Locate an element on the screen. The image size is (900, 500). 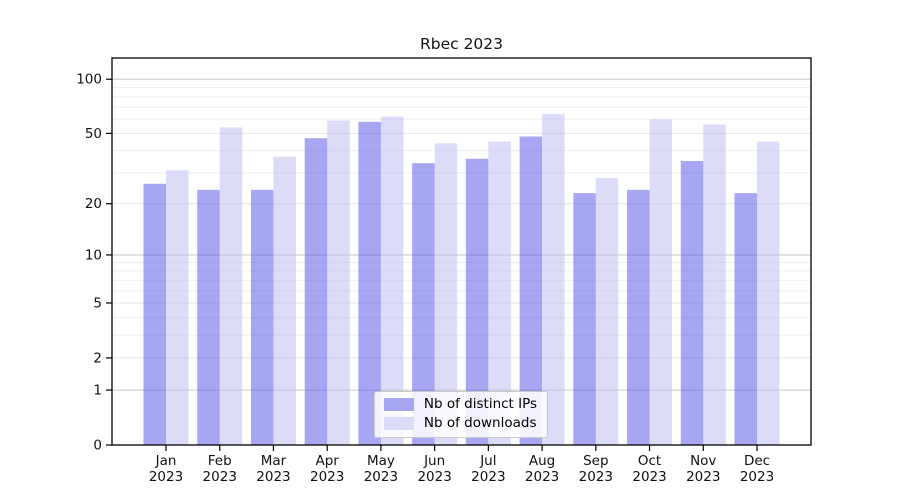
y-tick-label: 2 is located at coordinates (97, 358).